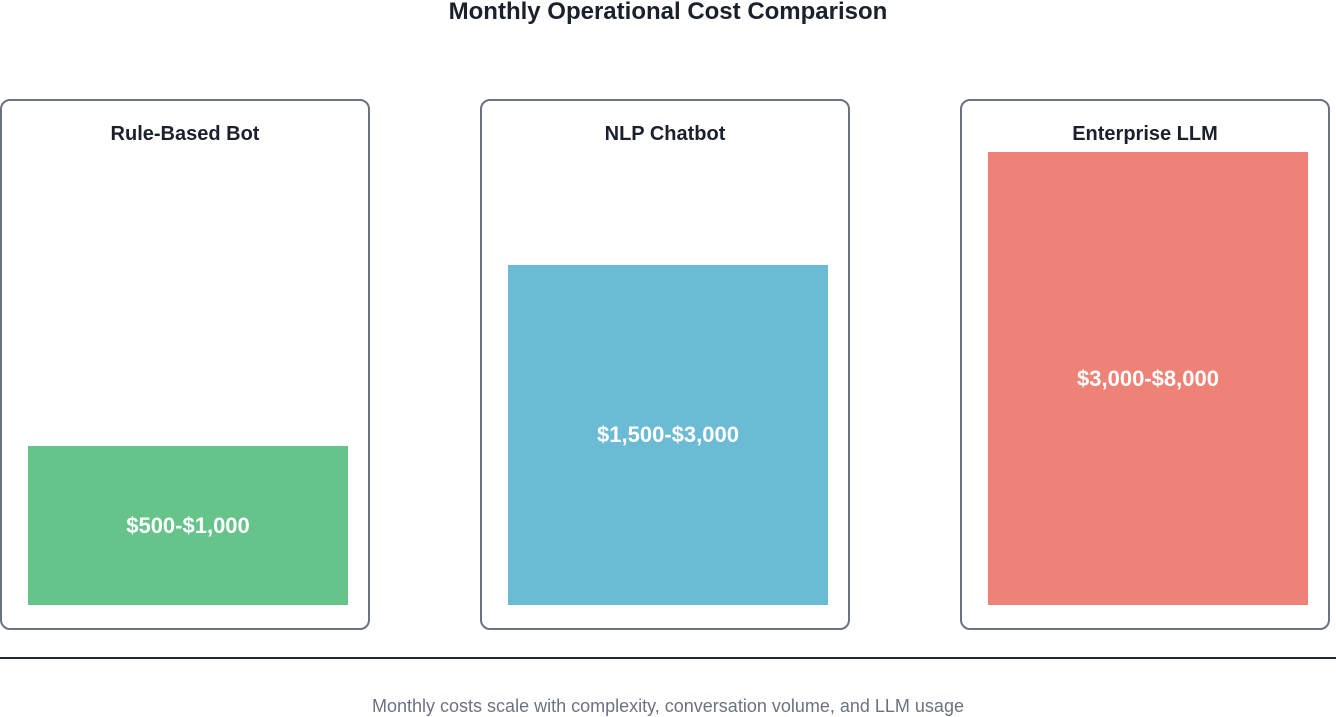 The image size is (1336, 717). I want to click on panel-title: Rule-Based Bot, so click(185, 134).